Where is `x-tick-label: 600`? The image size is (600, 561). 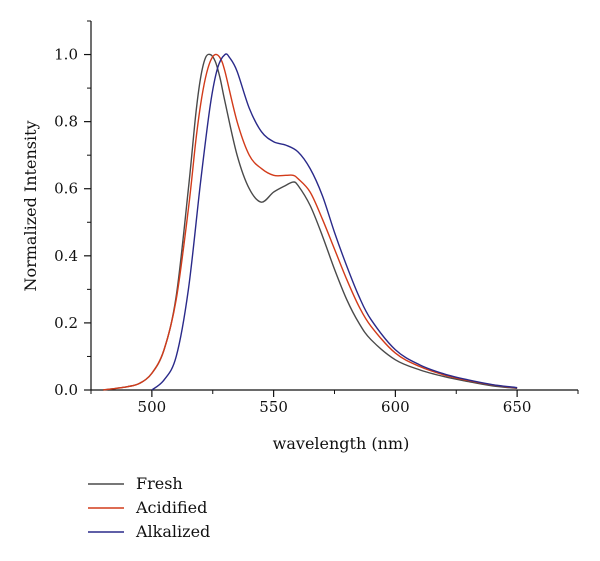
x-tick-label: 600 is located at coordinates (395, 407).